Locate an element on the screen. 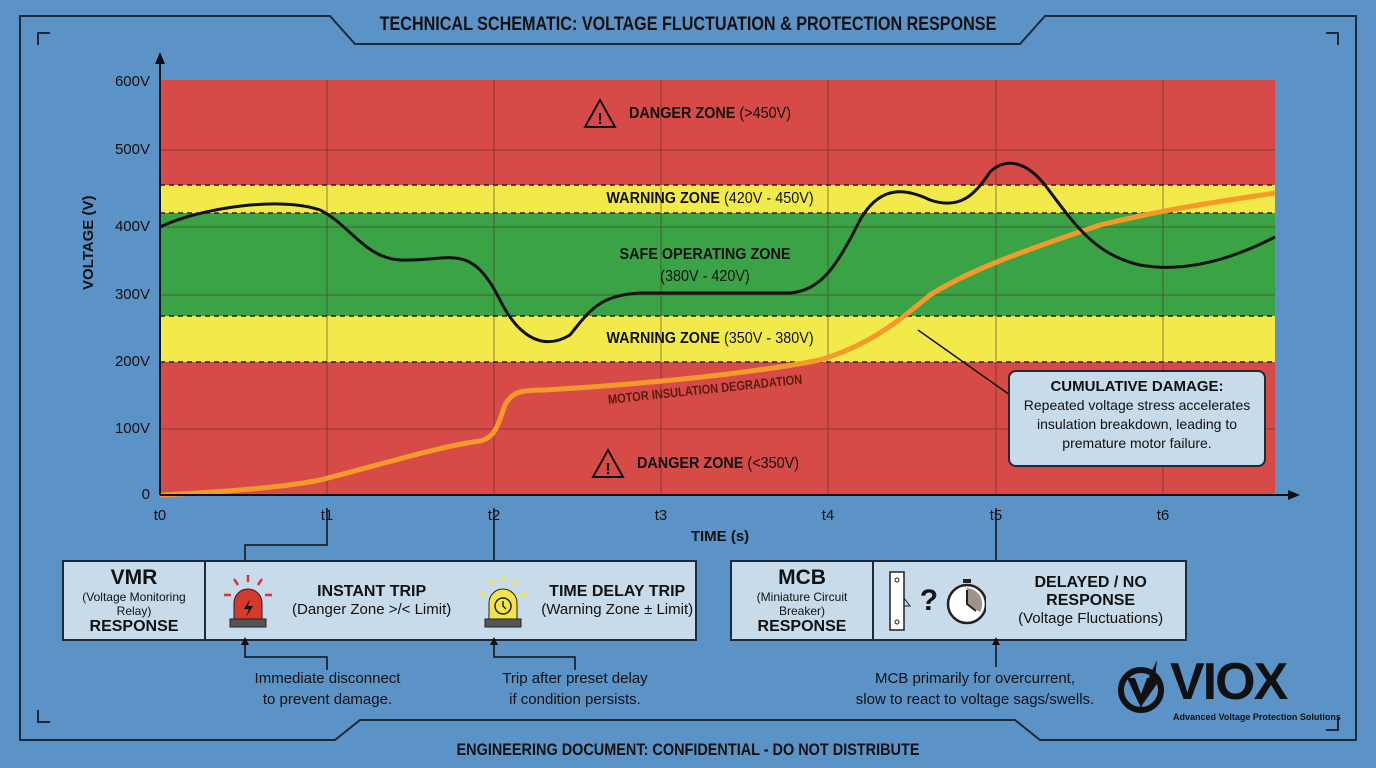 This screenshot has width=1376, height=768. y-axis-label: VOLTAGE (V) is located at coordinates (88, 242).